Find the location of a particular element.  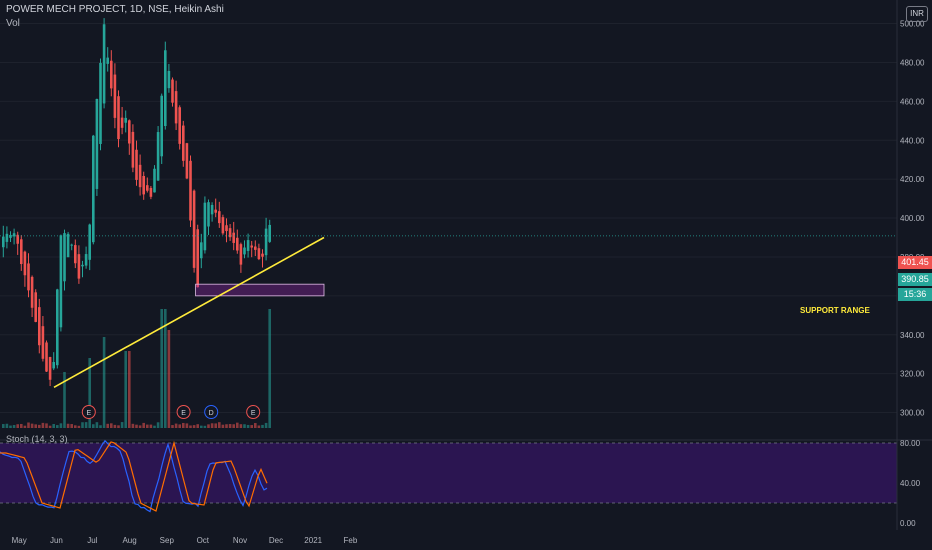

support-range-label: SUPPORT RANGE is located at coordinates (835, 310).